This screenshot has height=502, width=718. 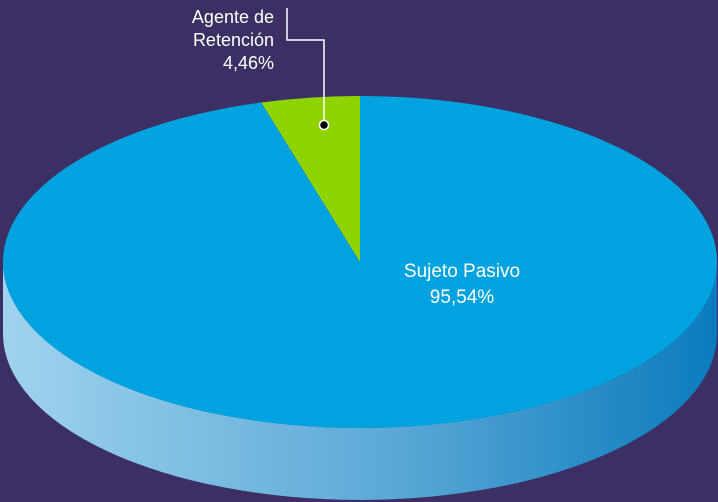 I want to click on leader-line, so click(x=305, y=66).